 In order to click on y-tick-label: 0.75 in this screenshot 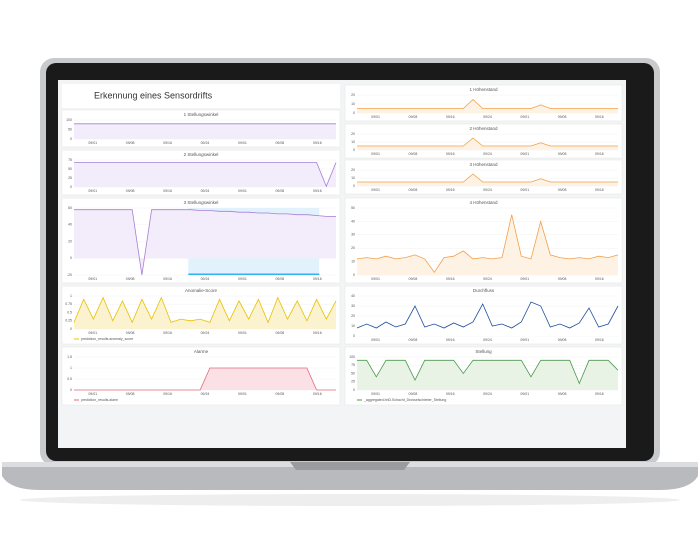, I will do `click(68, 304)`.